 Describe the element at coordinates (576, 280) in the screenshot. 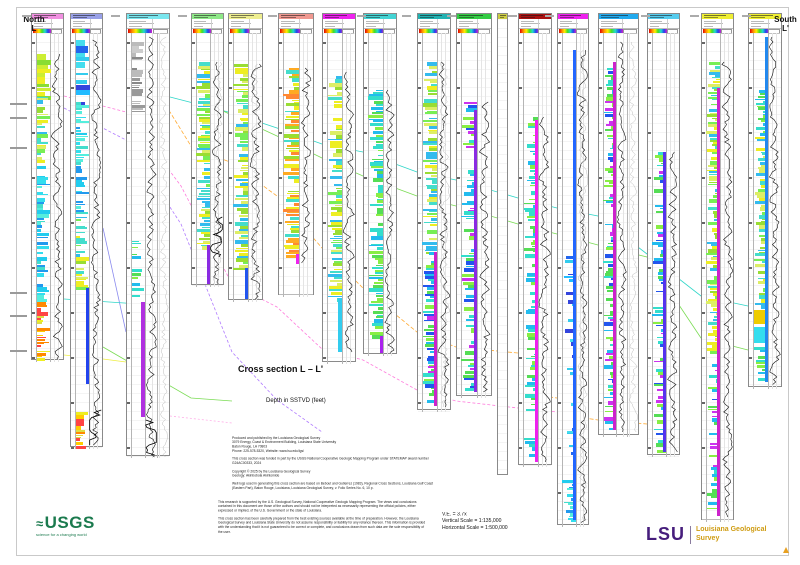

I see `track-divider` at that location.